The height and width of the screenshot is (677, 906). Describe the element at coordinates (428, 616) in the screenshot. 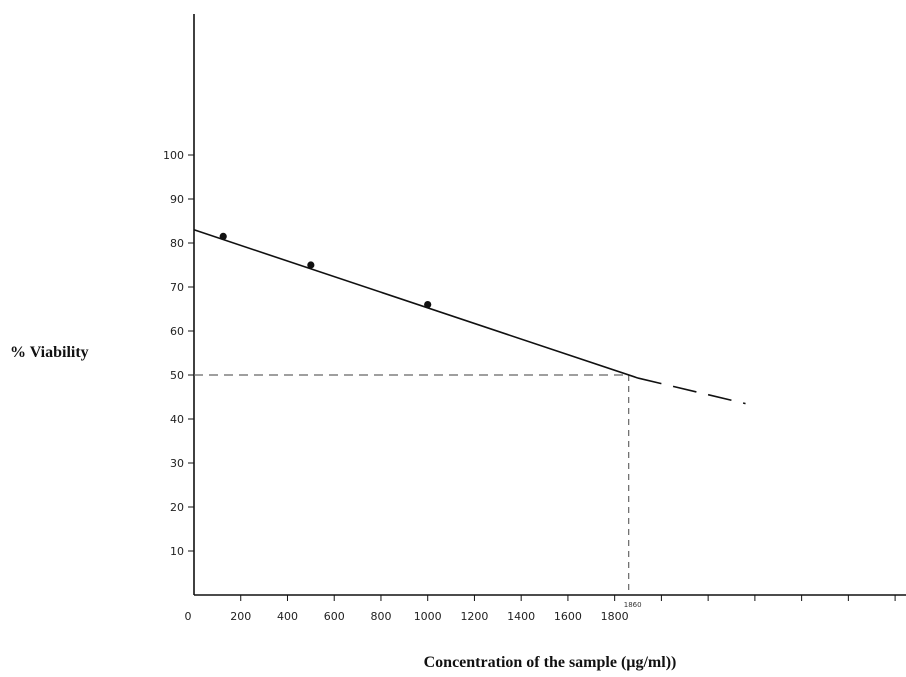

I see `x-tick-label: 1000` at that location.